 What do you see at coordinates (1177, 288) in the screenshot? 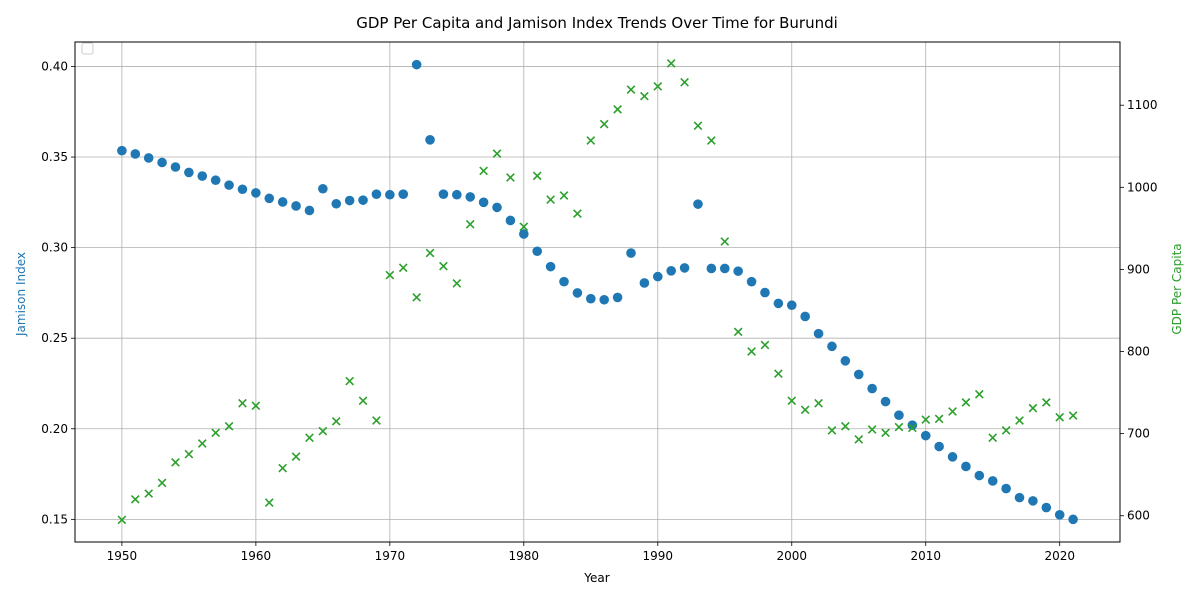
I see `y-axis-right-label: GDP Per Capita` at bounding box center [1177, 288].